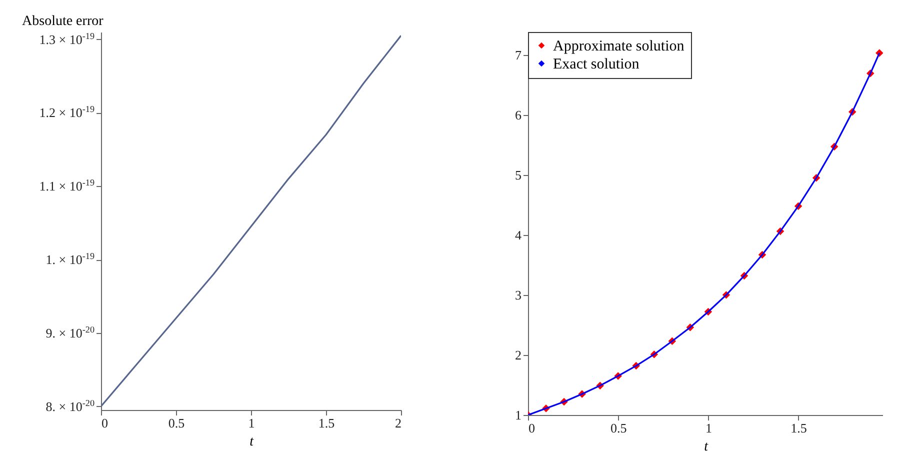 This screenshot has height=451, width=904. What do you see at coordinates (67, 112) in the screenshot?
I see `y-tick-label: 1.2 × 10$^{-19}$` at bounding box center [67, 112].